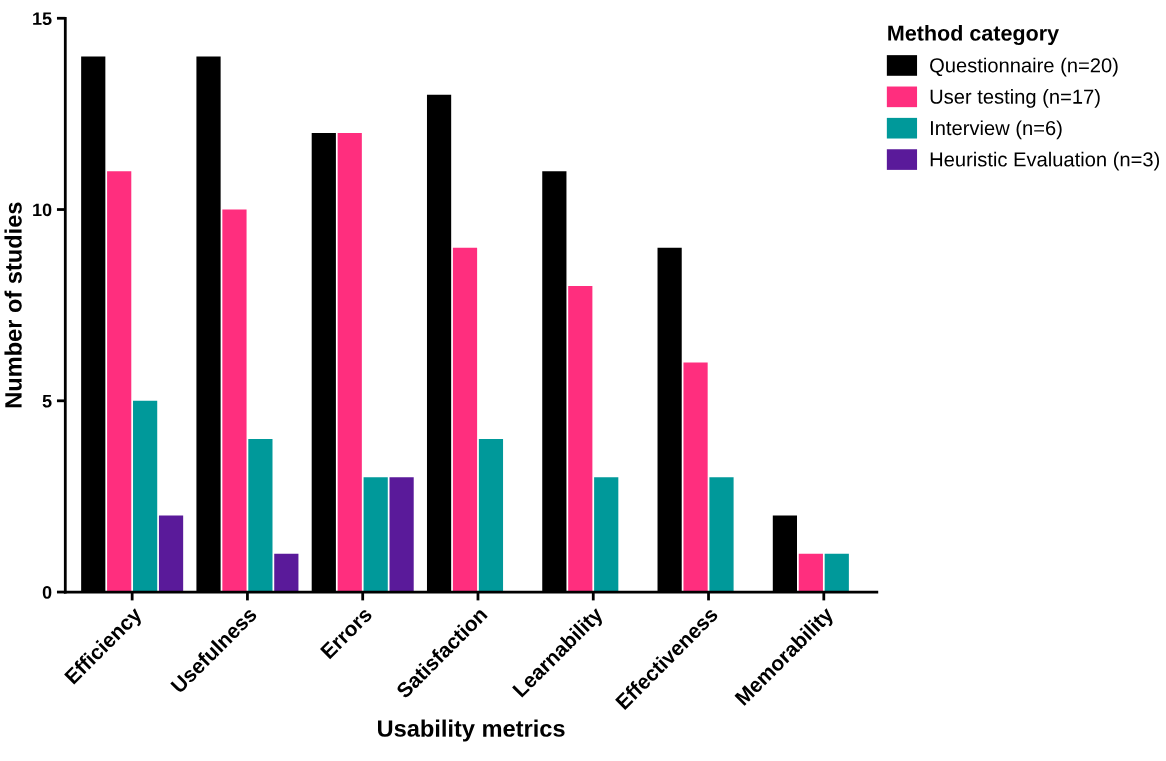 This screenshot has width=1166, height=761. I want to click on legend-label: Interview (n=6), so click(996, 130).